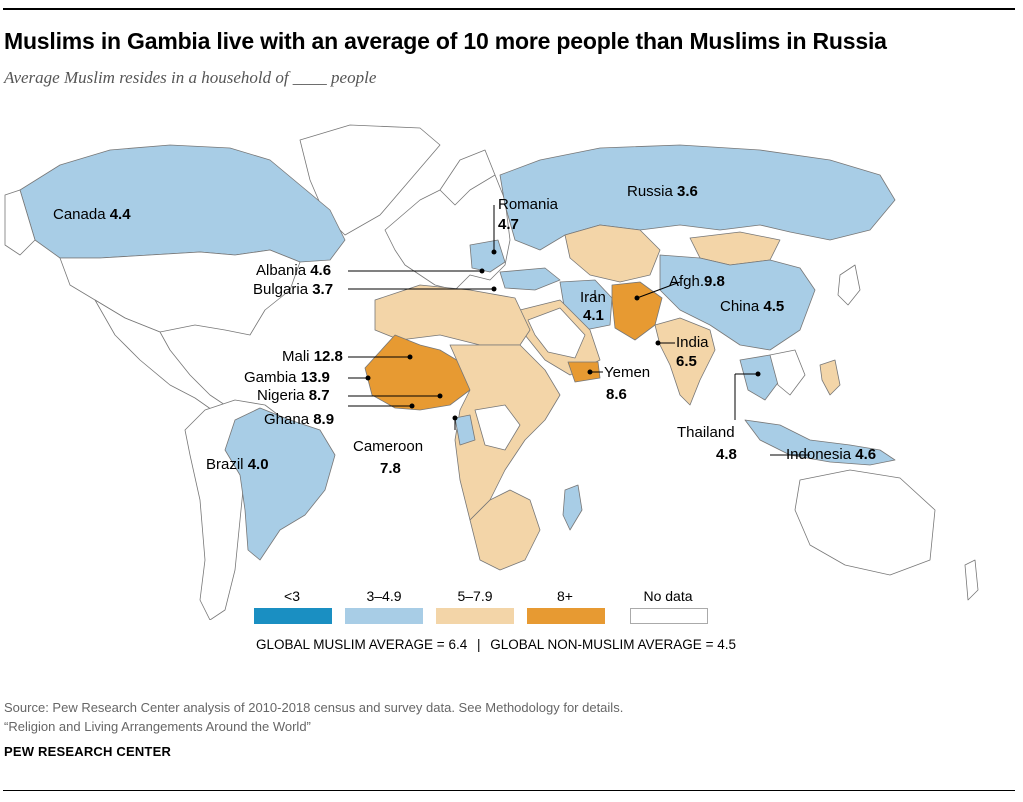 The width and height of the screenshot is (1023, 802). Describe the element at coordinates (497, 427) in the screenshot. I see `region-congo` at that location.